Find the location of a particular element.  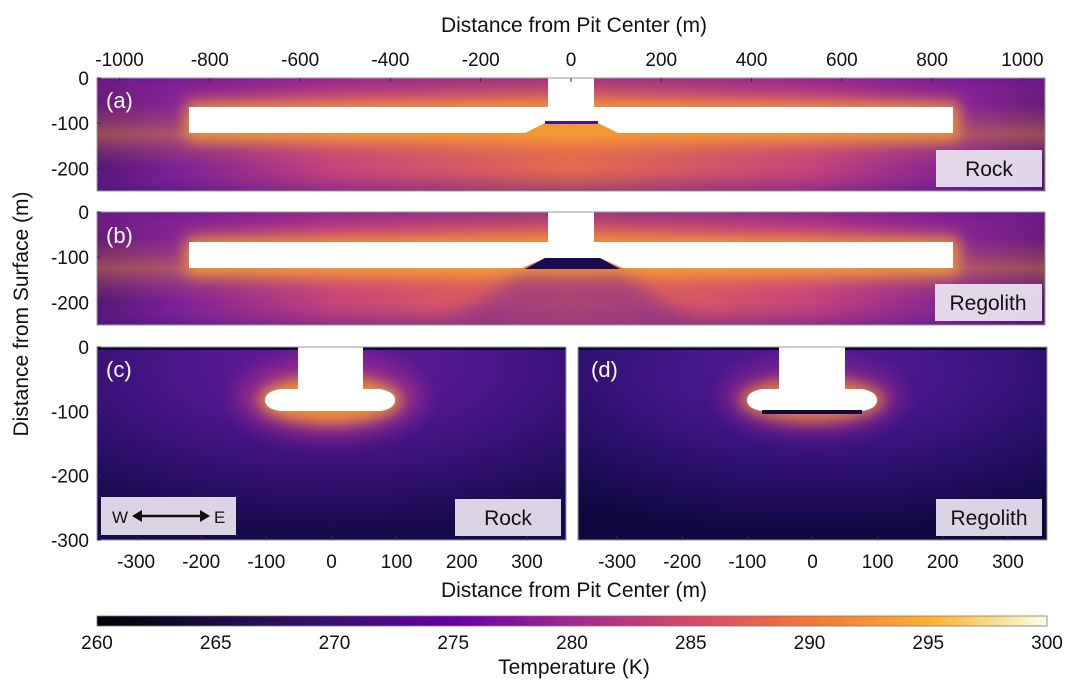

panel-a is located at coordinates (571, 134).